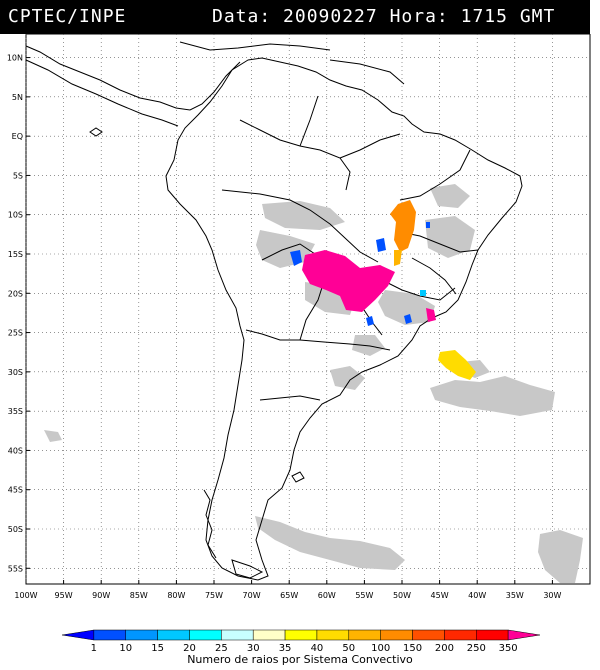 The height and width of the screenshot is (670, 600). I want to click on lat-tick-label: 10N, so click(15, 58).